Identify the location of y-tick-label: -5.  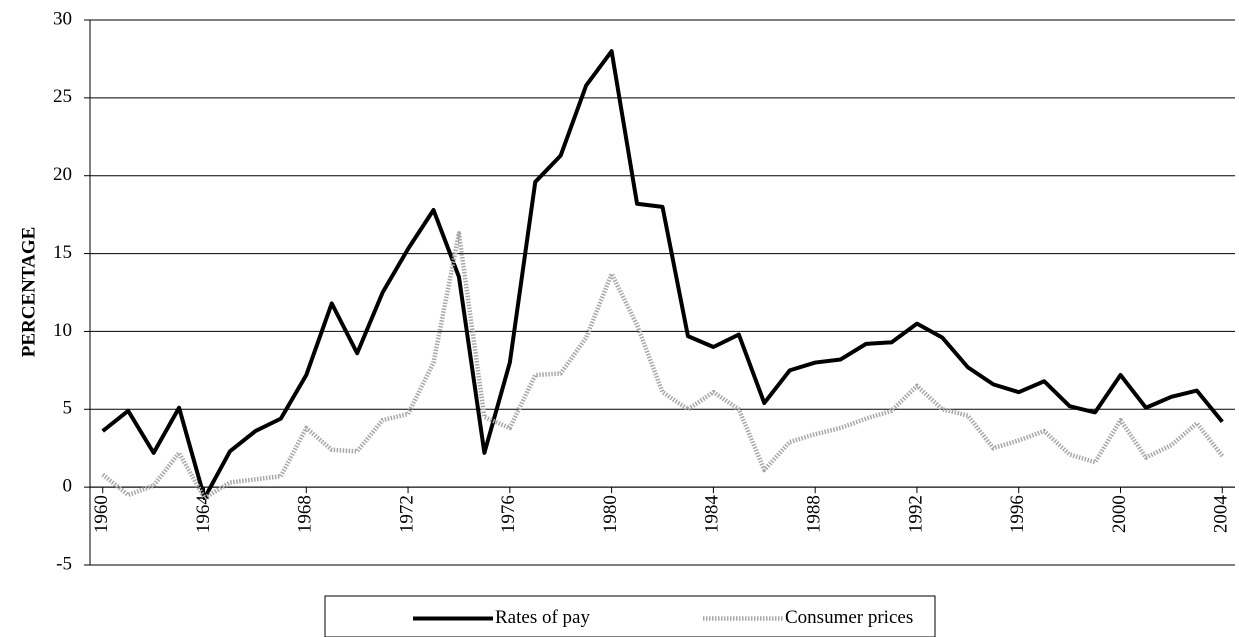
(64, 563).